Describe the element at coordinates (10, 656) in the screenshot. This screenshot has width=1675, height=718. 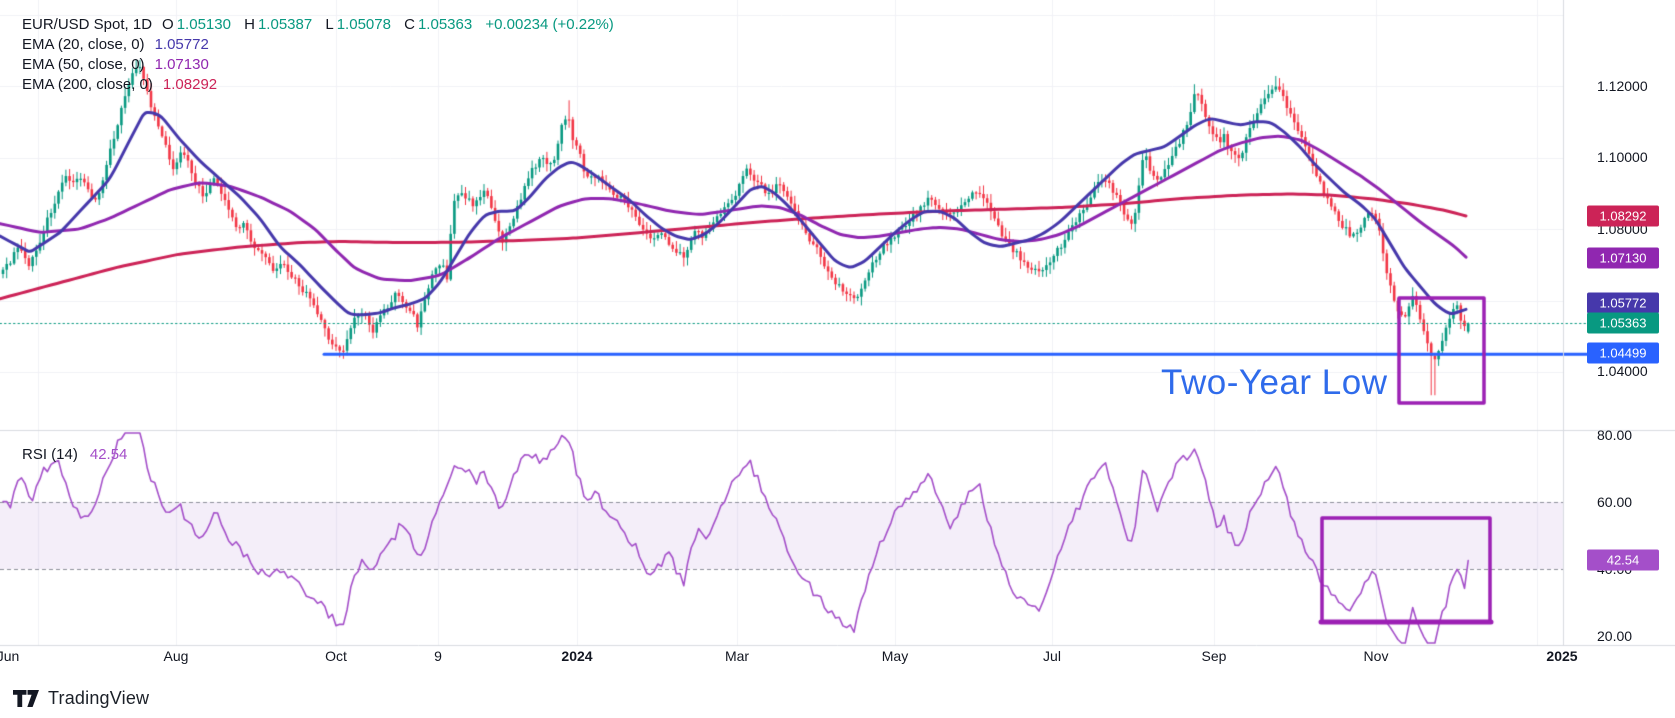
I see `time-axis-label: Jun` at that location.